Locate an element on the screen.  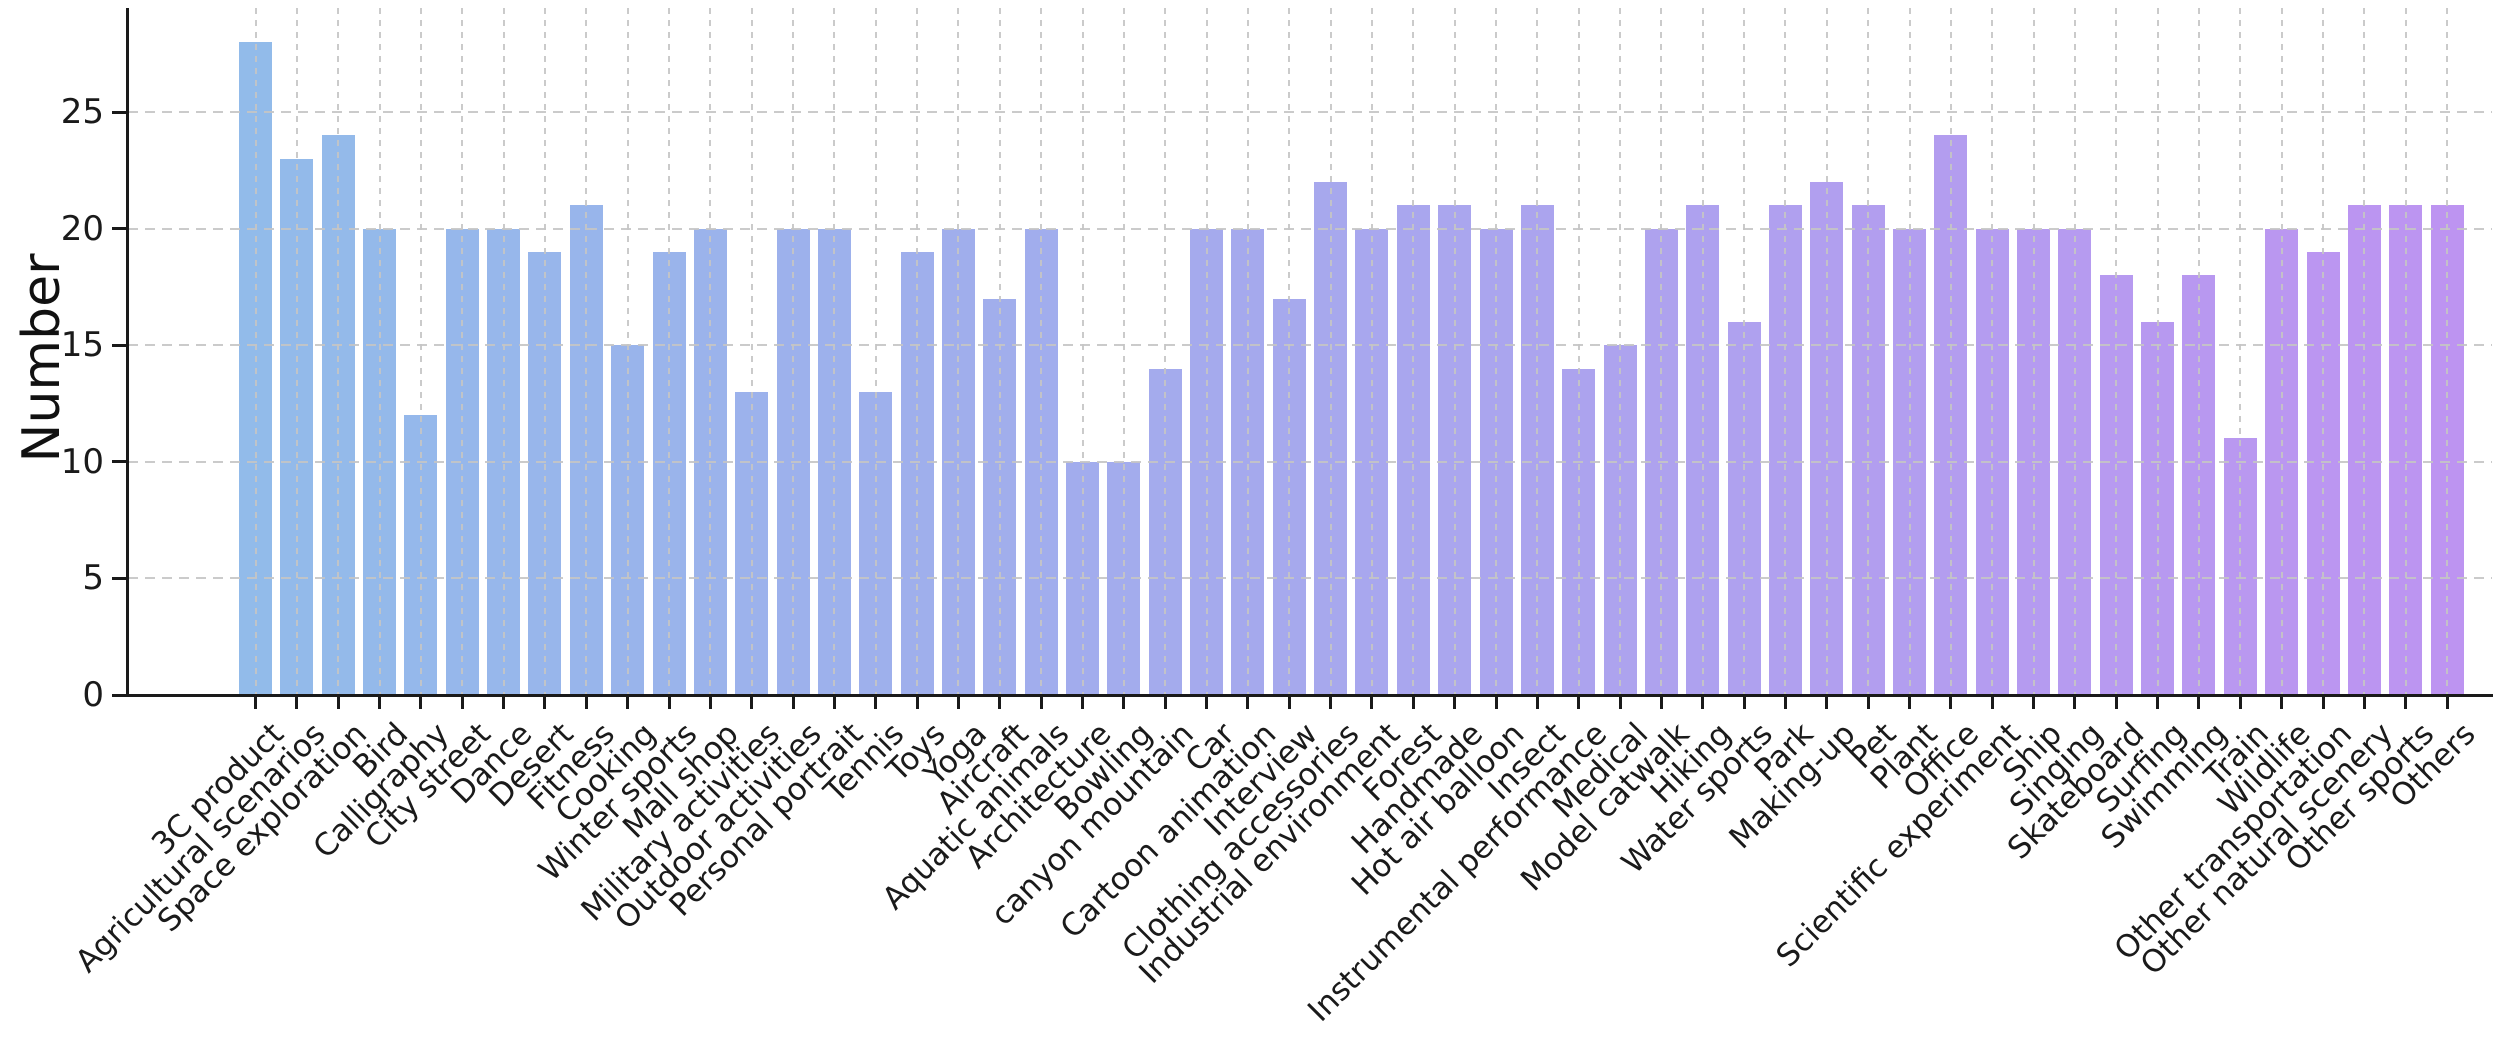
x-axis-spine is located at coordinates (1309, 695).